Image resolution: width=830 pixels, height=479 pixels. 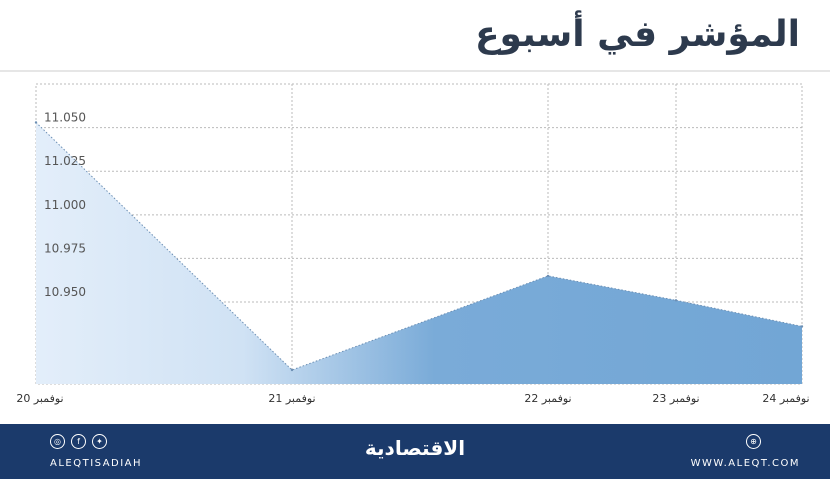 What do you see at coordinates (675, 398) in the screenshot?
I see `x-tick-label: 23 نوفمبر` at bounding box center [675, 398].